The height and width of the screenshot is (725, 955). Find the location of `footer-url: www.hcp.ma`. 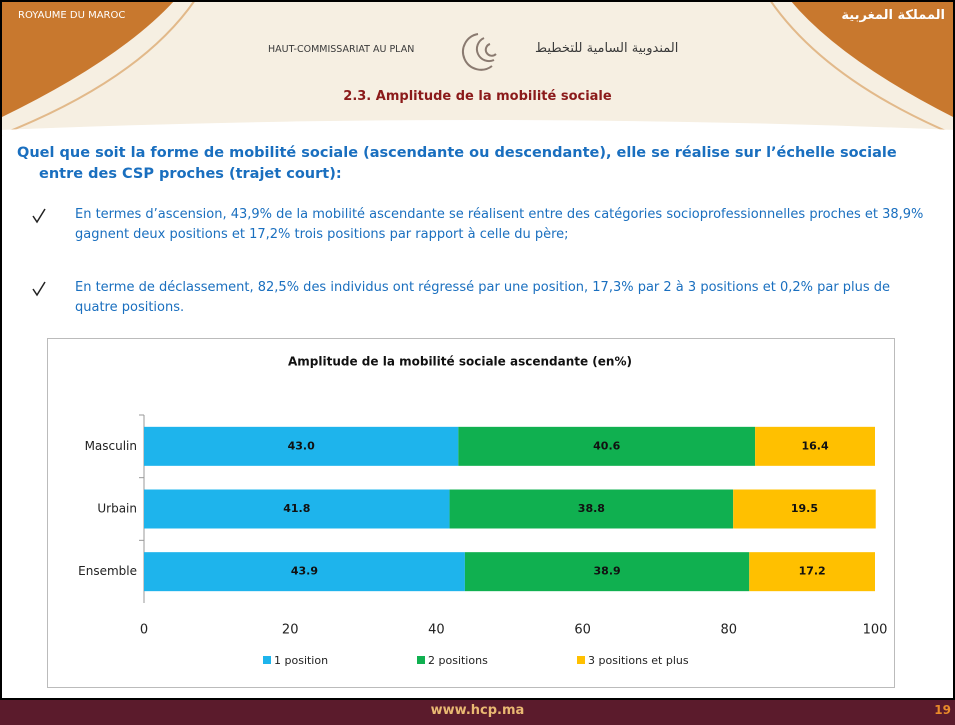

footer-url: www.hcp.ma is located at coordinates (477, 710).